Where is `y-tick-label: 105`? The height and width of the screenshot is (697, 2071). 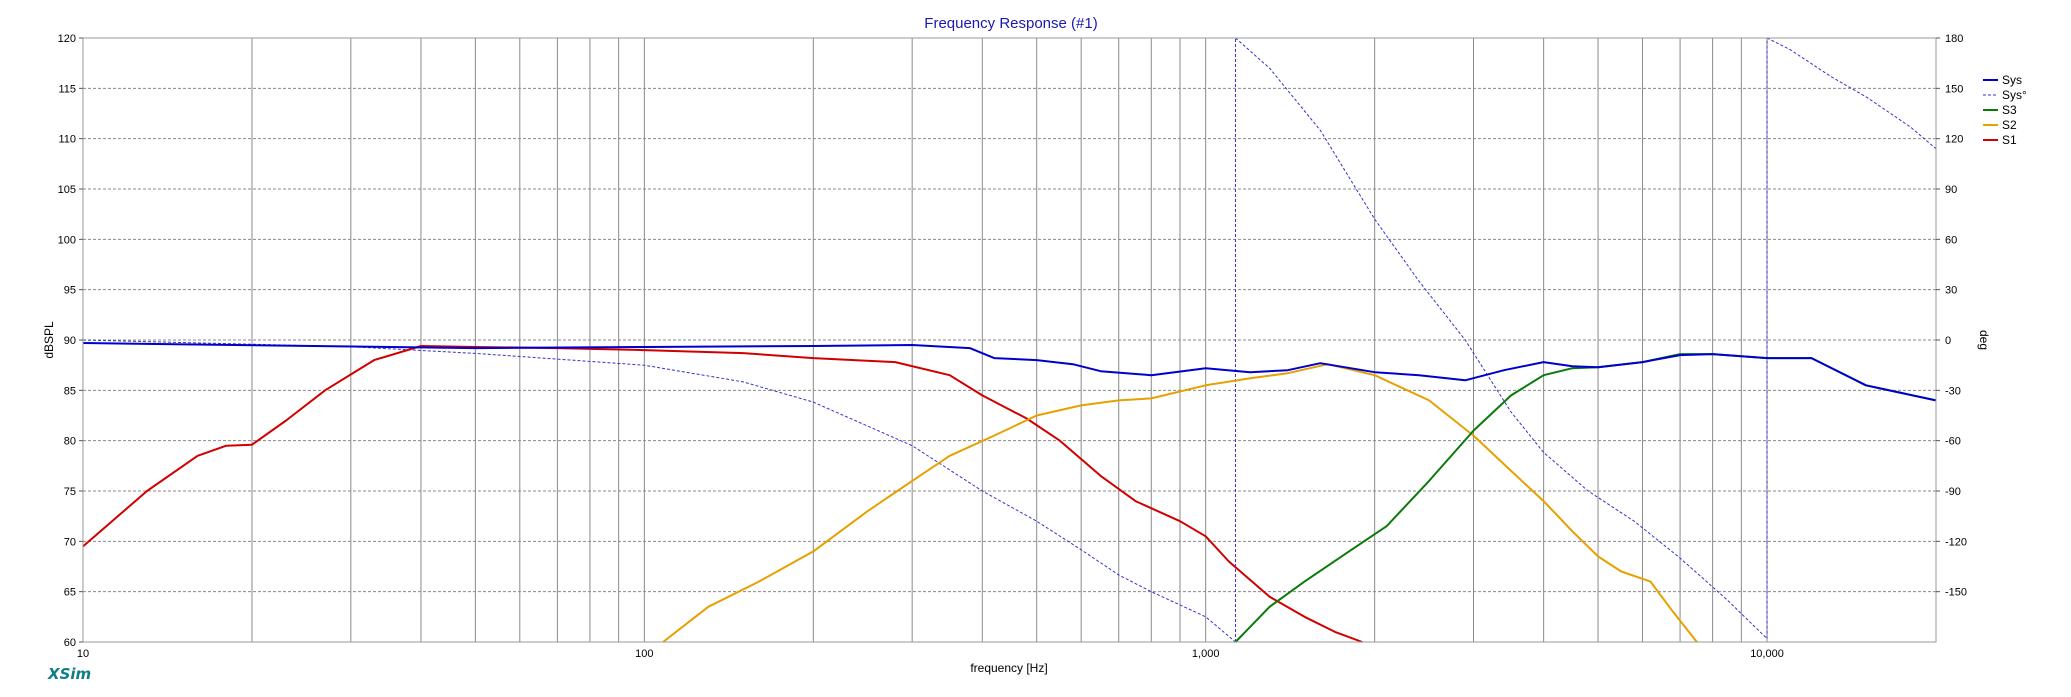 y-tick-label: 105 is located at coordinates (67, 190).